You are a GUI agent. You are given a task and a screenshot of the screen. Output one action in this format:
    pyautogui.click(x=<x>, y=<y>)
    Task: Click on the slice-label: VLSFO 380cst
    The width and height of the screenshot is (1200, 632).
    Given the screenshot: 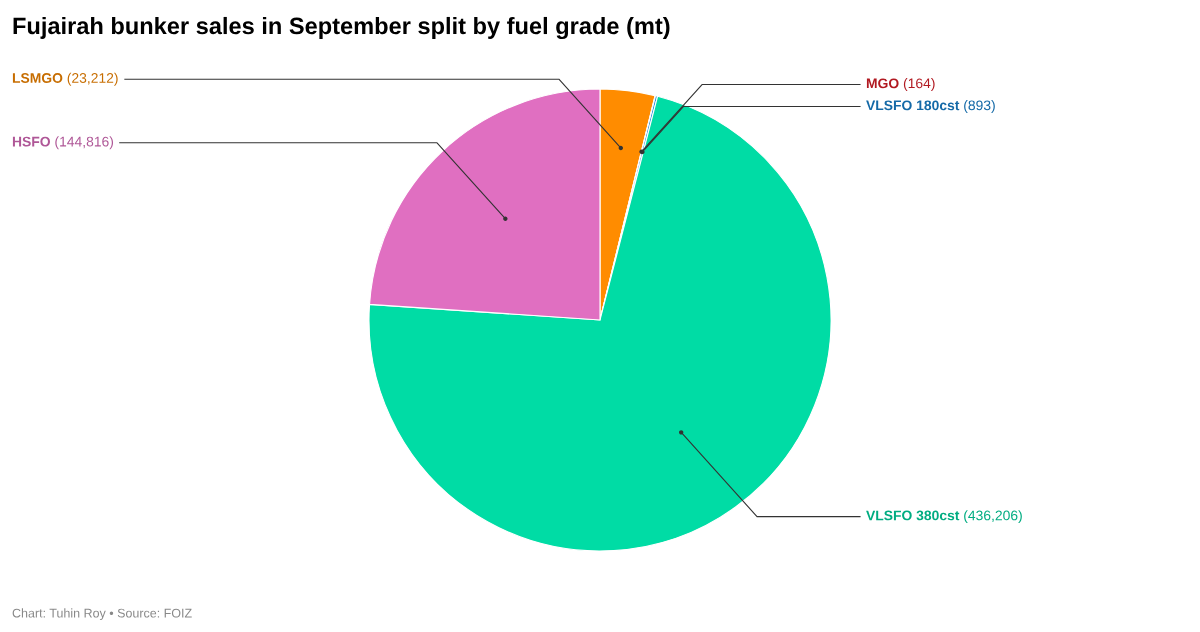 What is the action you would take?
    pyautogui.click(x=913, y=515)
    